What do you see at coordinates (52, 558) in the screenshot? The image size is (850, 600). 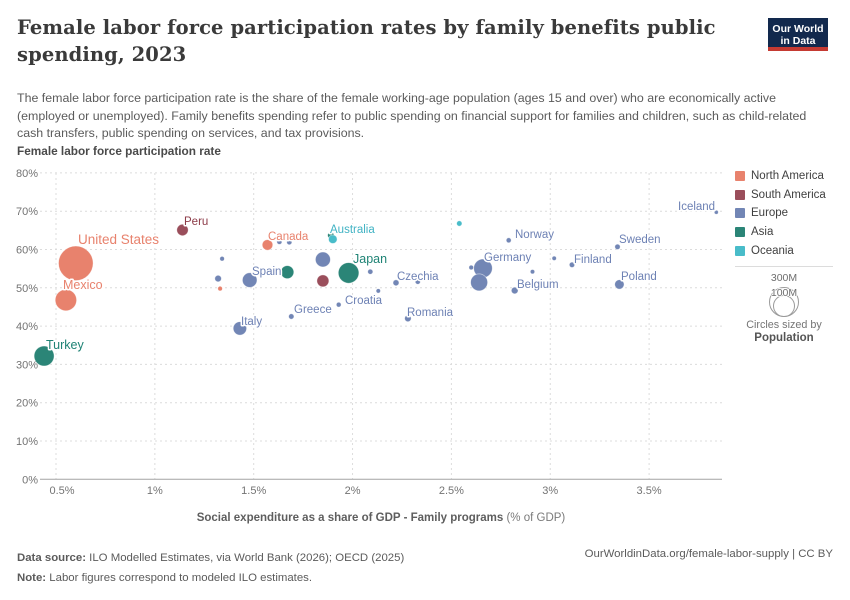 I see `data-source-label: Data source:` at bounding box center [52, 558].